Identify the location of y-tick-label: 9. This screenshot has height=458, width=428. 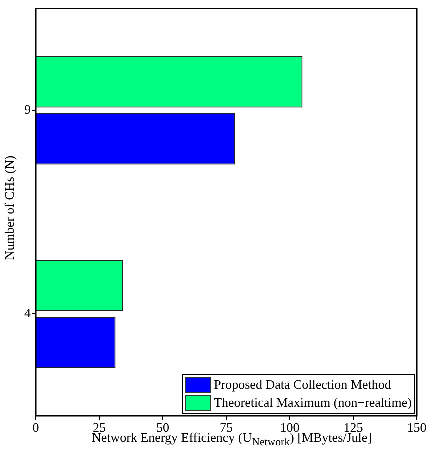
(27, 110).